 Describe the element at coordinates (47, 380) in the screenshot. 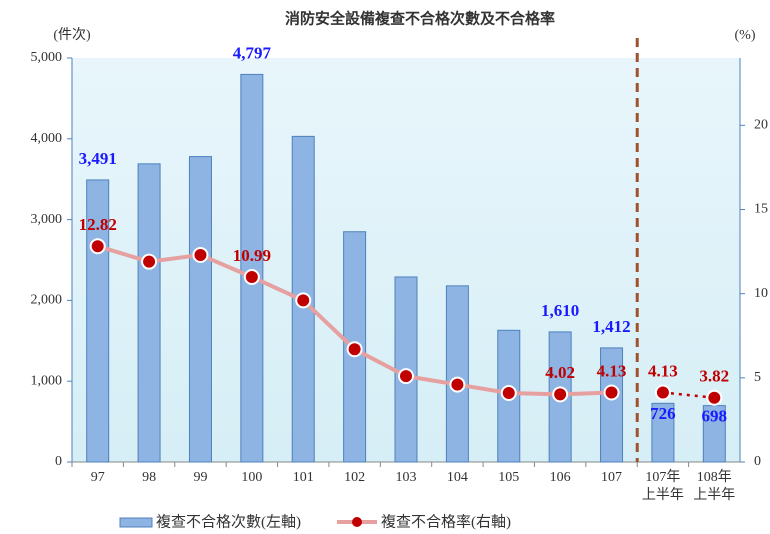

I see `y-tick-label: 1,000` at that location.